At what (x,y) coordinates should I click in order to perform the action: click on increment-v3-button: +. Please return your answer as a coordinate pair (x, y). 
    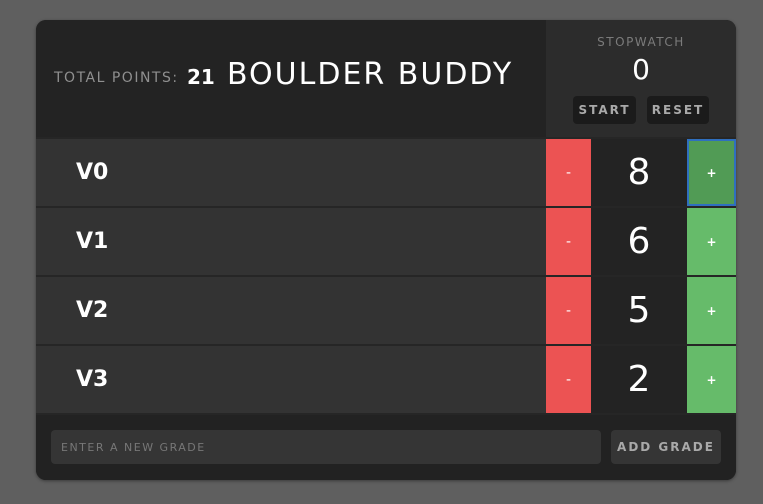
    Looking at the image, I should click on (711, 379).